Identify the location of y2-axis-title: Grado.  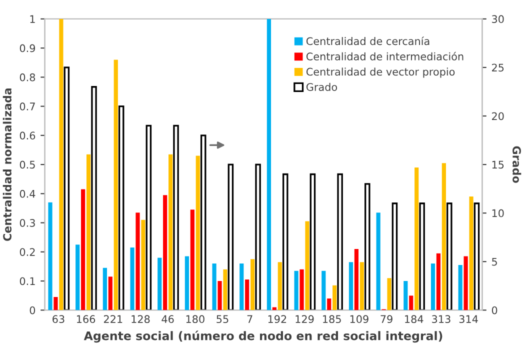
(517, 164).